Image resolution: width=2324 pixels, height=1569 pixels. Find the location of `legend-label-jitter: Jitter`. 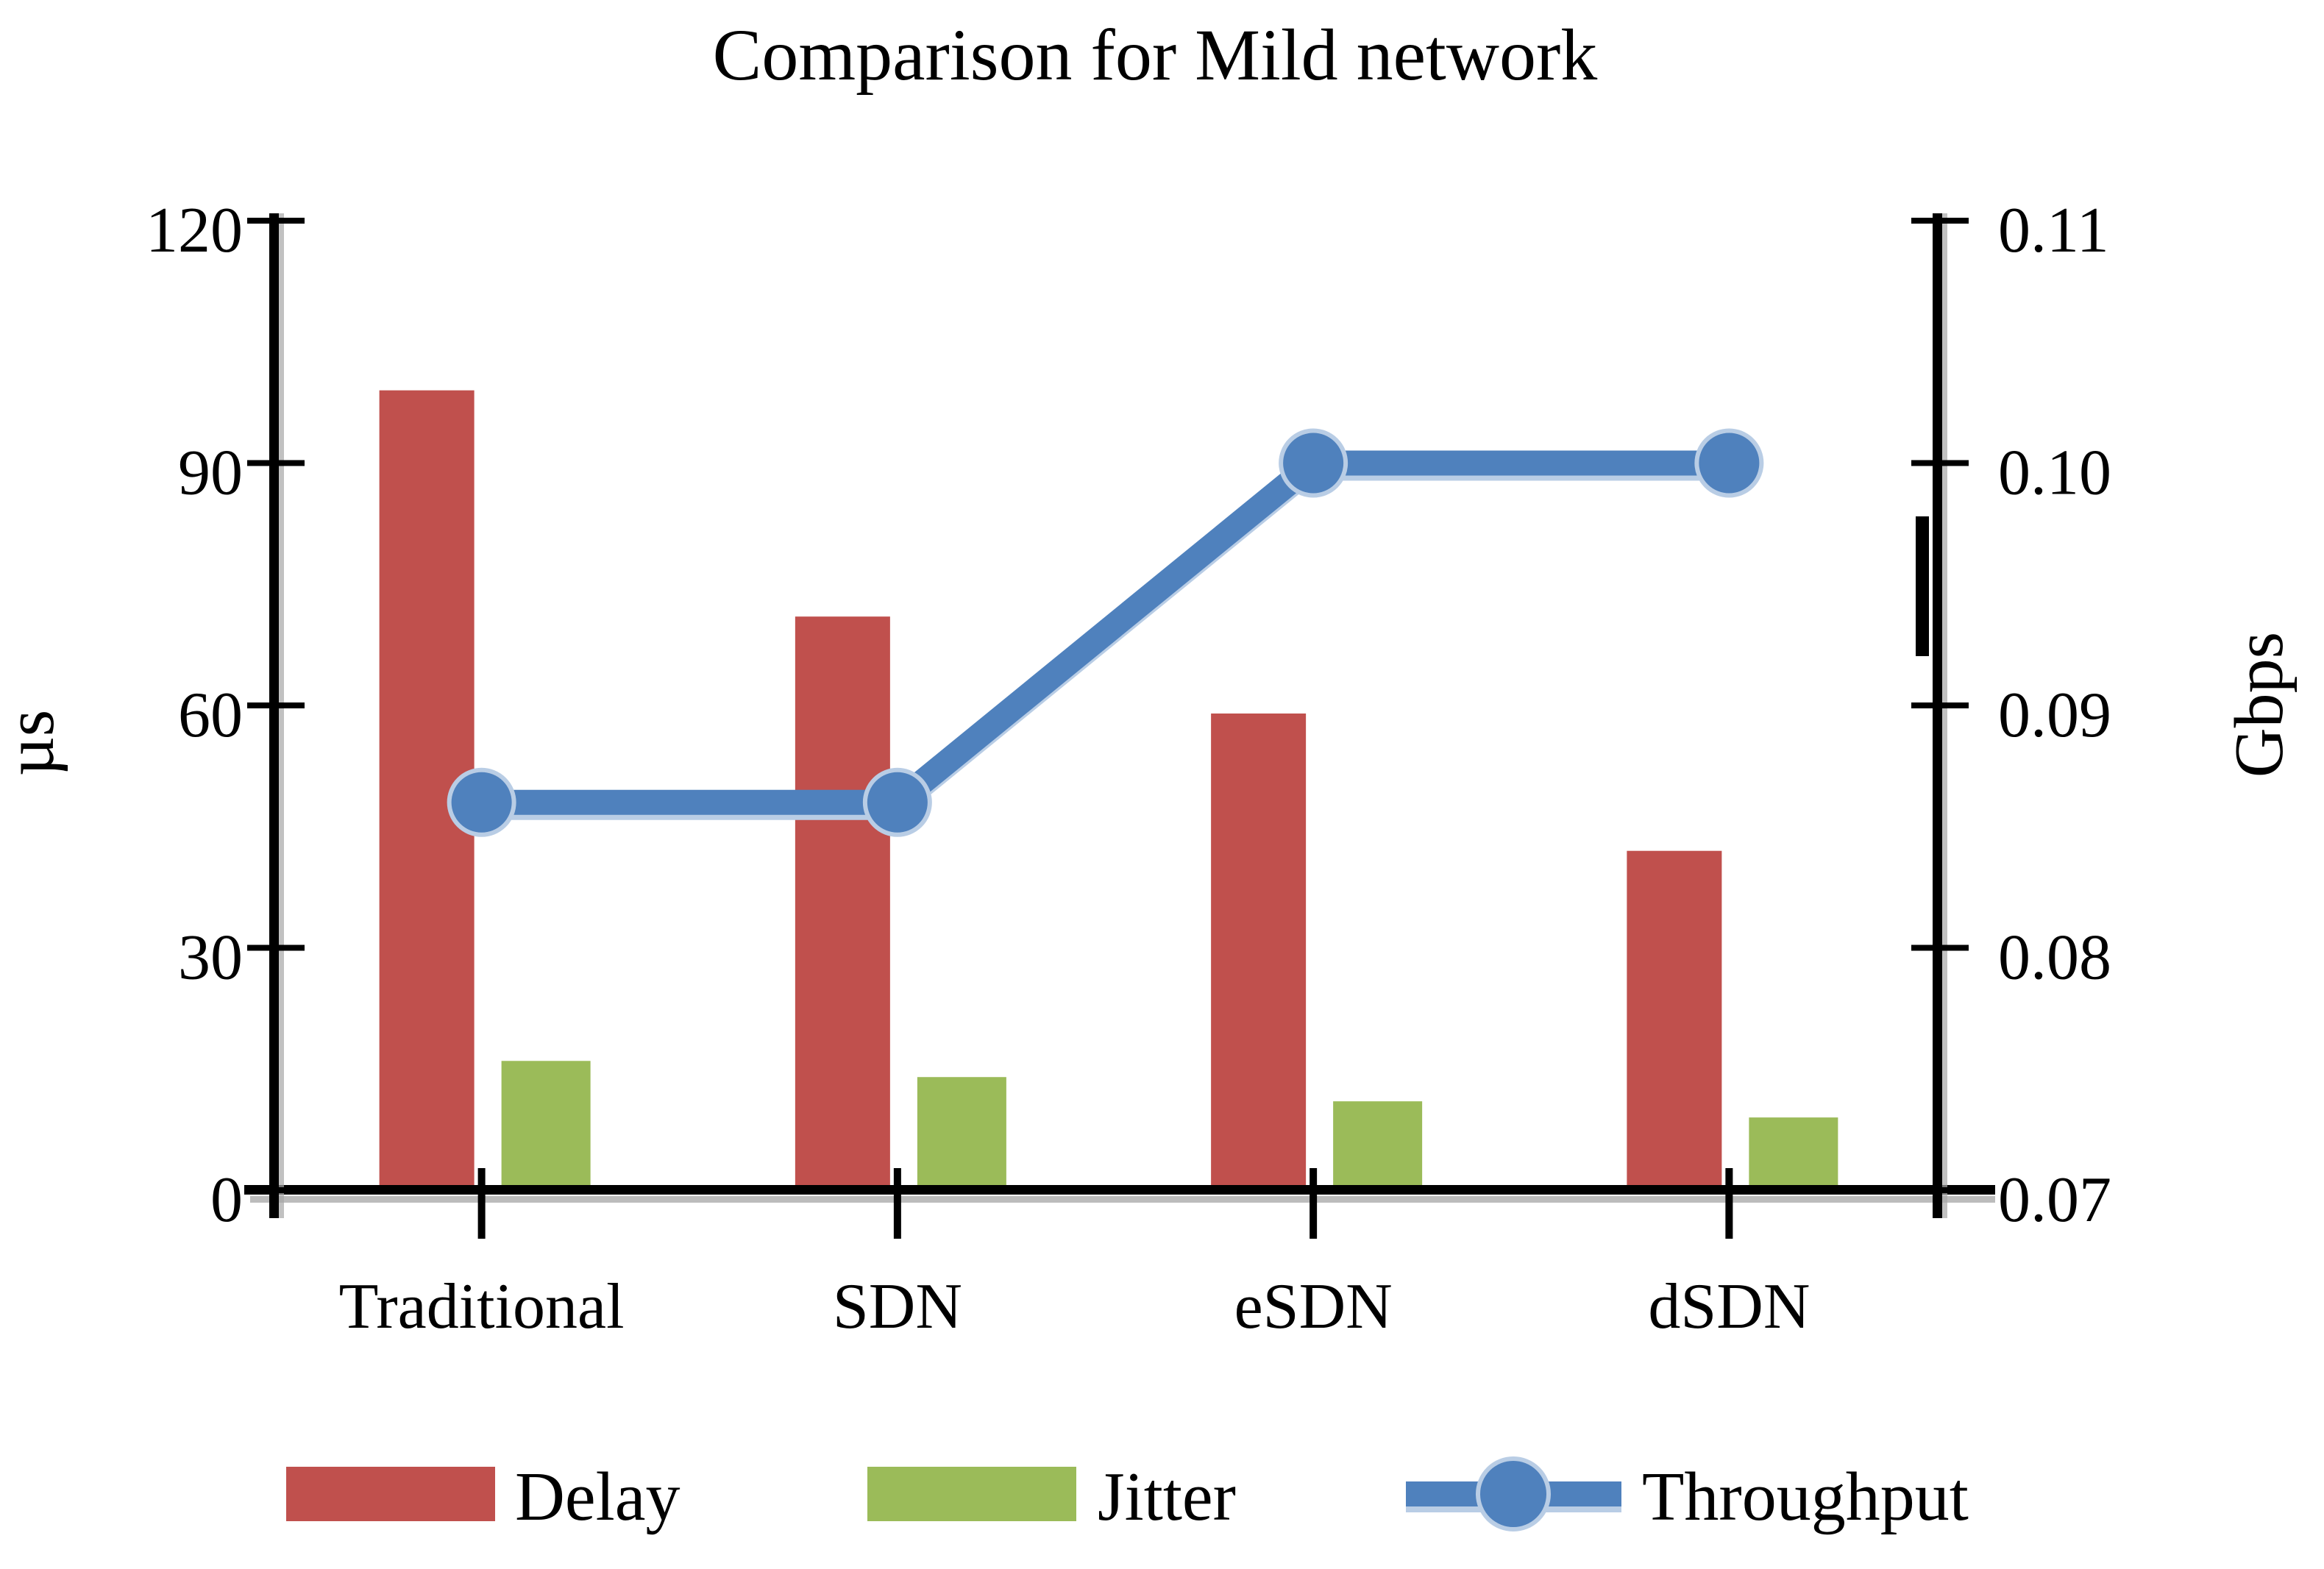

legend-label-jitter: Jitter is located at coordinates (1167, 1497).